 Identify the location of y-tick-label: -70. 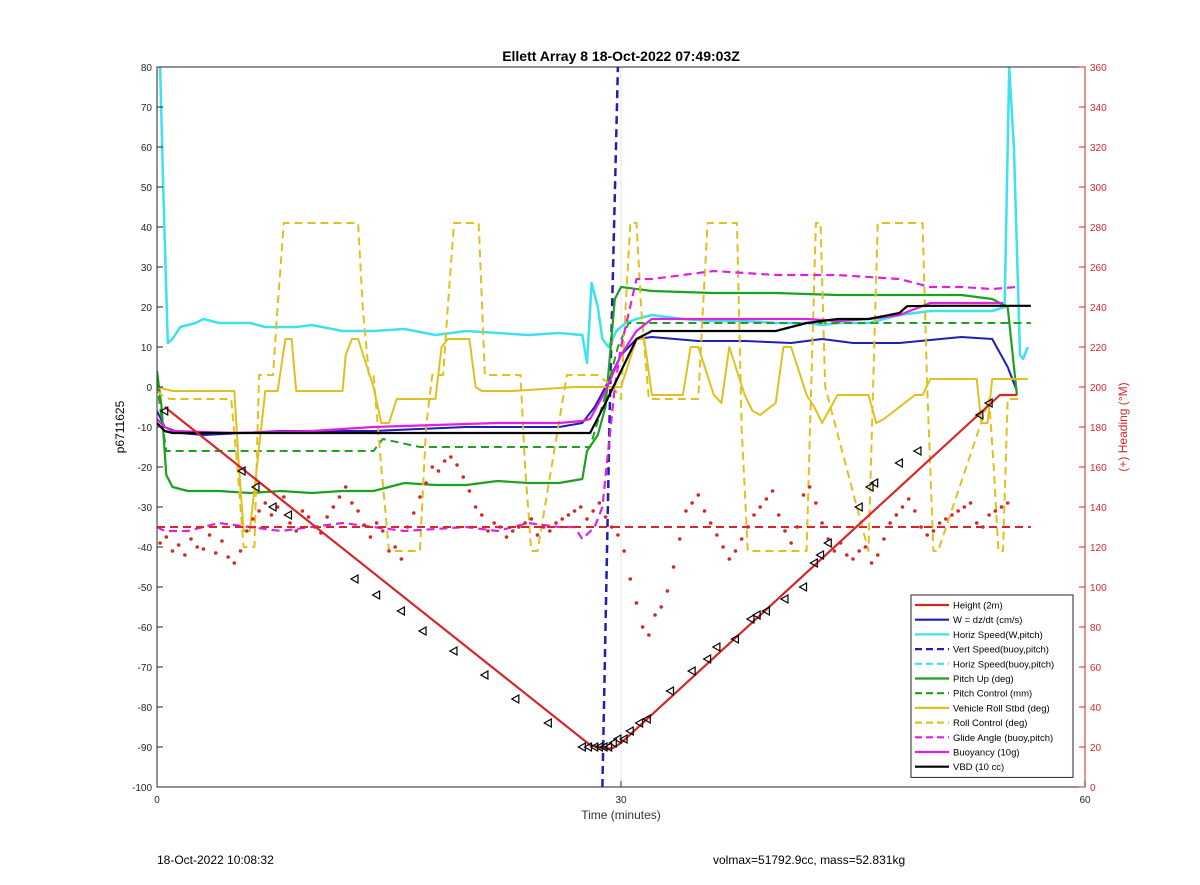
(145, 668).